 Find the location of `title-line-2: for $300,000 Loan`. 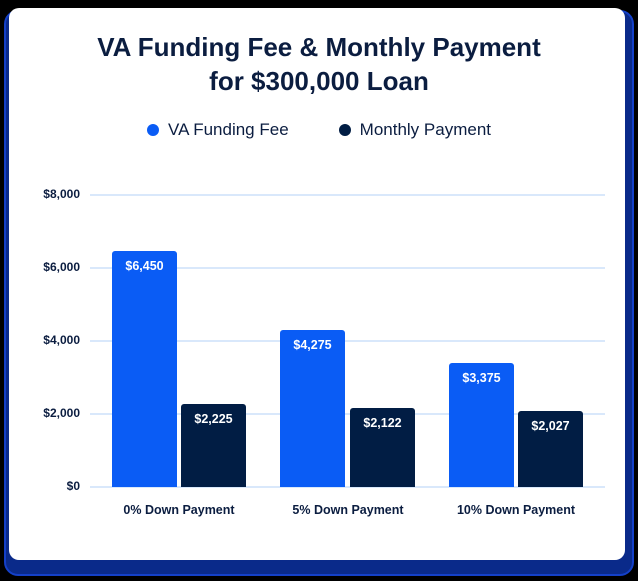

title-line-2: for $300,000 Loan is located at coordinates (319, 81).